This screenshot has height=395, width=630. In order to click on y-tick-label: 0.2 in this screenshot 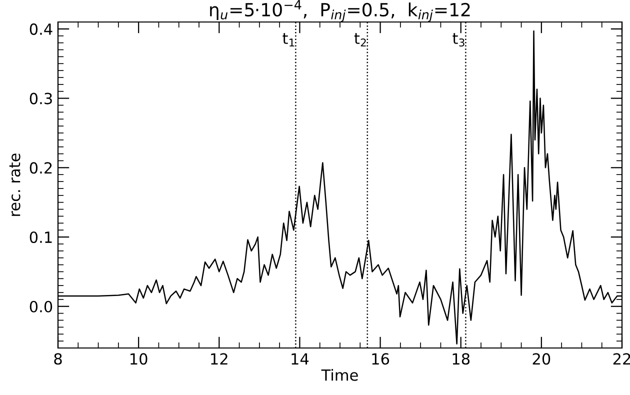, I will do `click(41, 168)`.